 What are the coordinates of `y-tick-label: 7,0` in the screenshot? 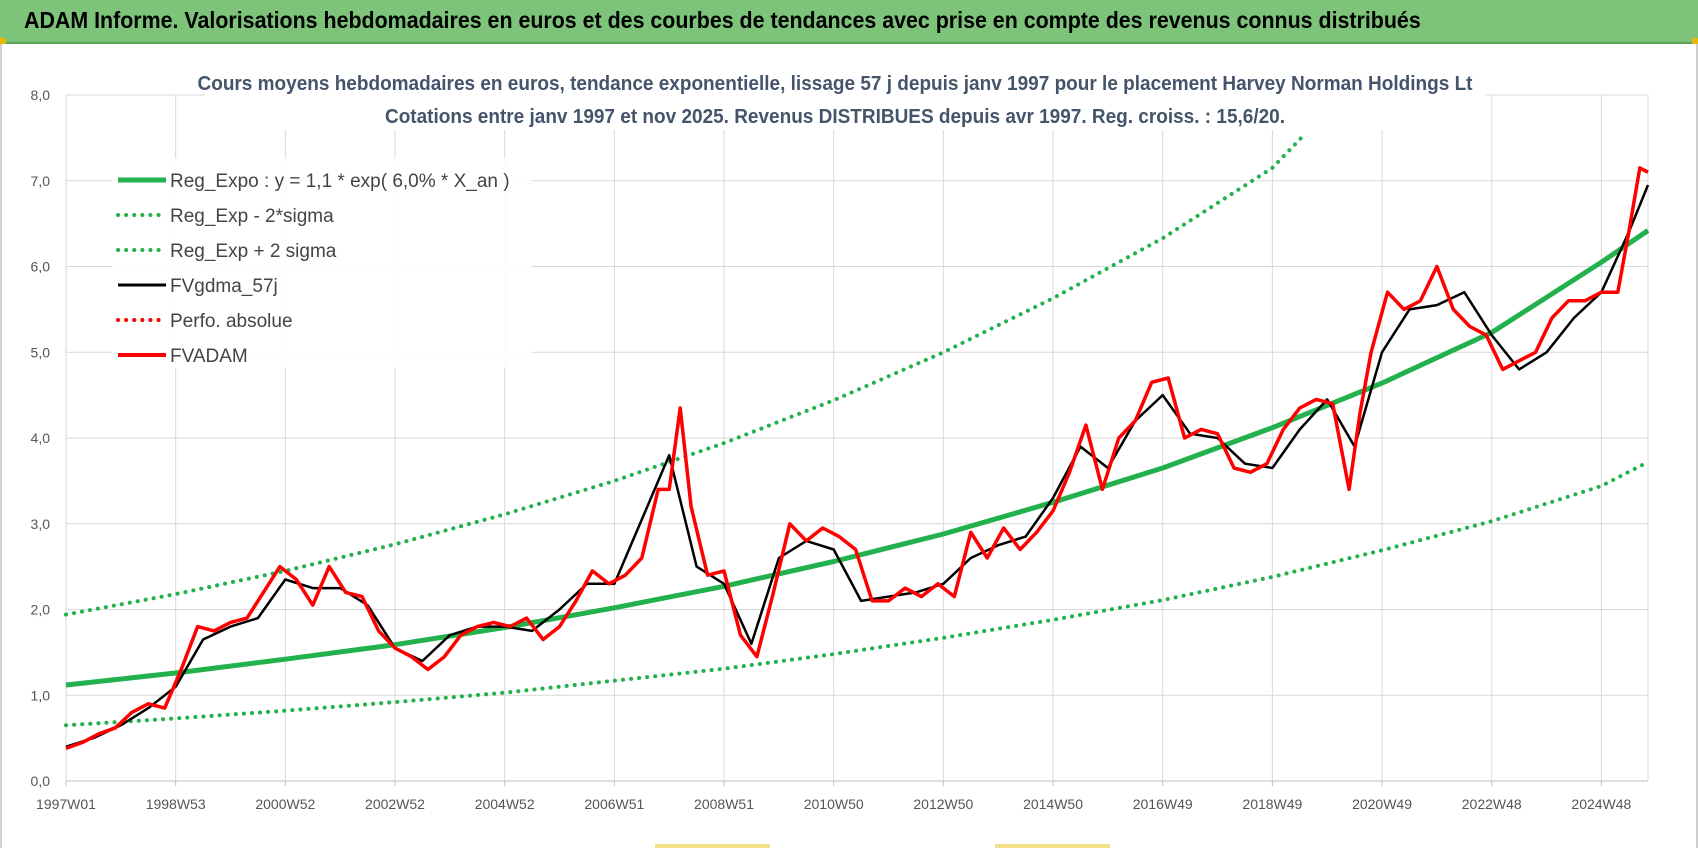 It's located at (41, 181).